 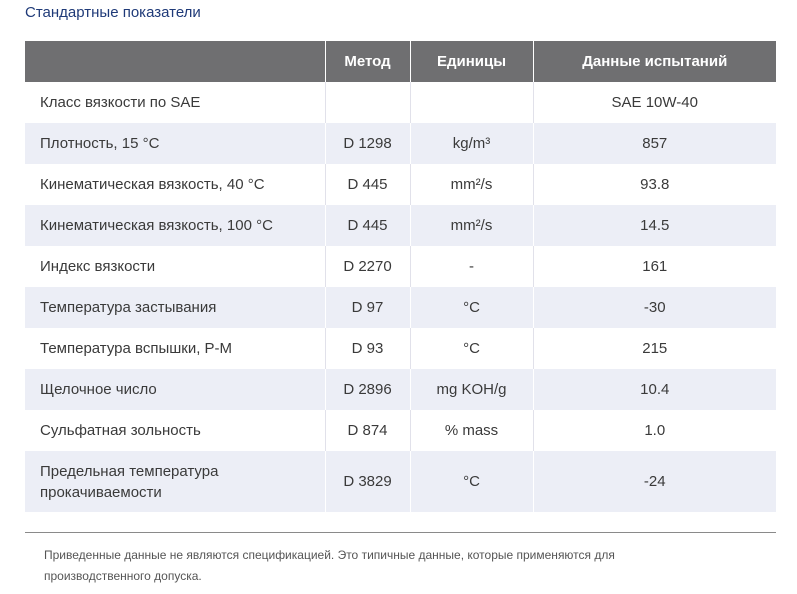 What do you see at coordinates (471, 61) in the screenshot?
I see `header-units: Единицы` at bounding box center [471, 61].